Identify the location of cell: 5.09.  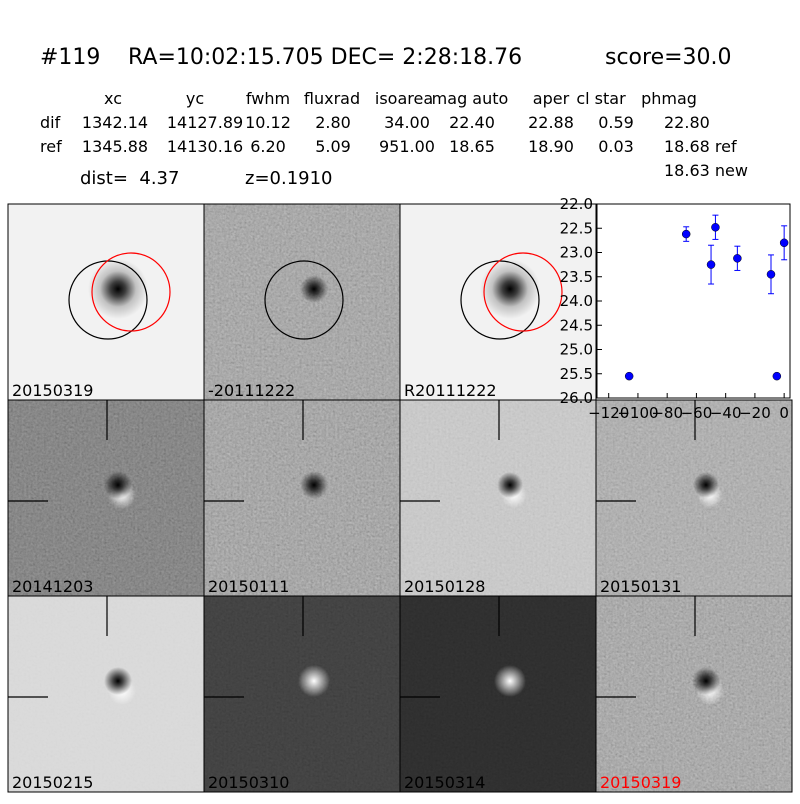
(333, 146).